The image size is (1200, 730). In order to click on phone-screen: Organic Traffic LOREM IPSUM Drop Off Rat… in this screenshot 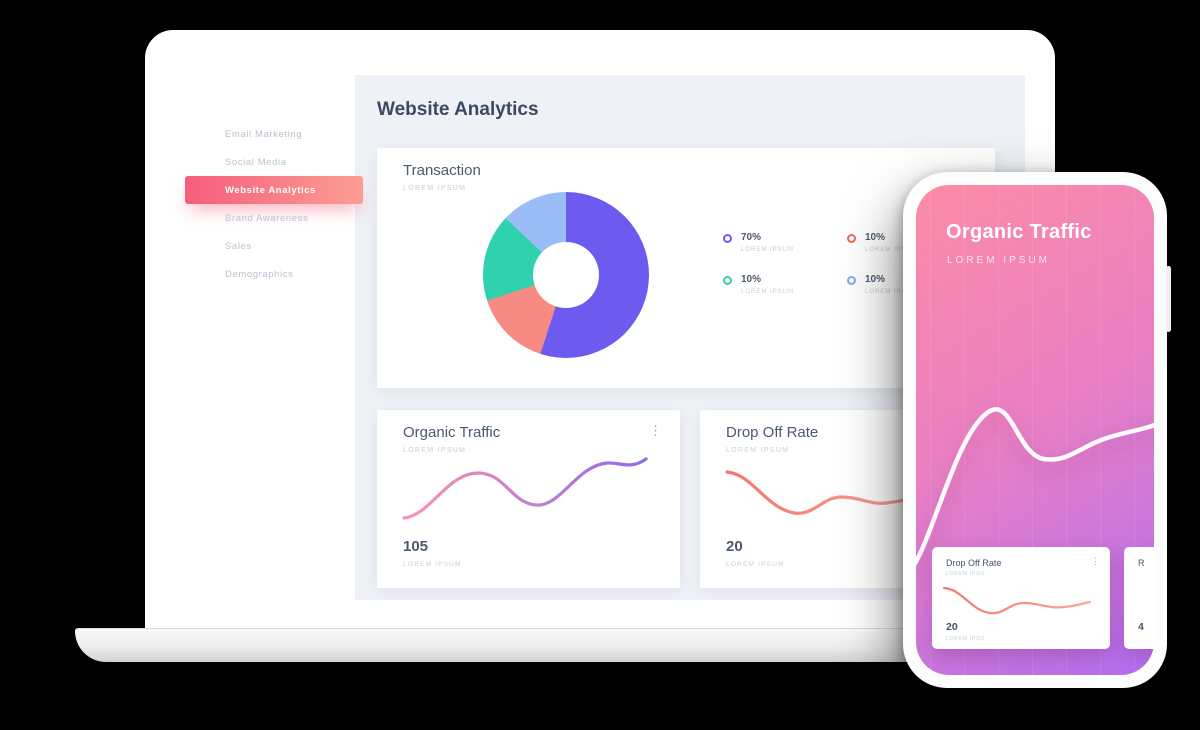, I will do `click(1035, 430)`.